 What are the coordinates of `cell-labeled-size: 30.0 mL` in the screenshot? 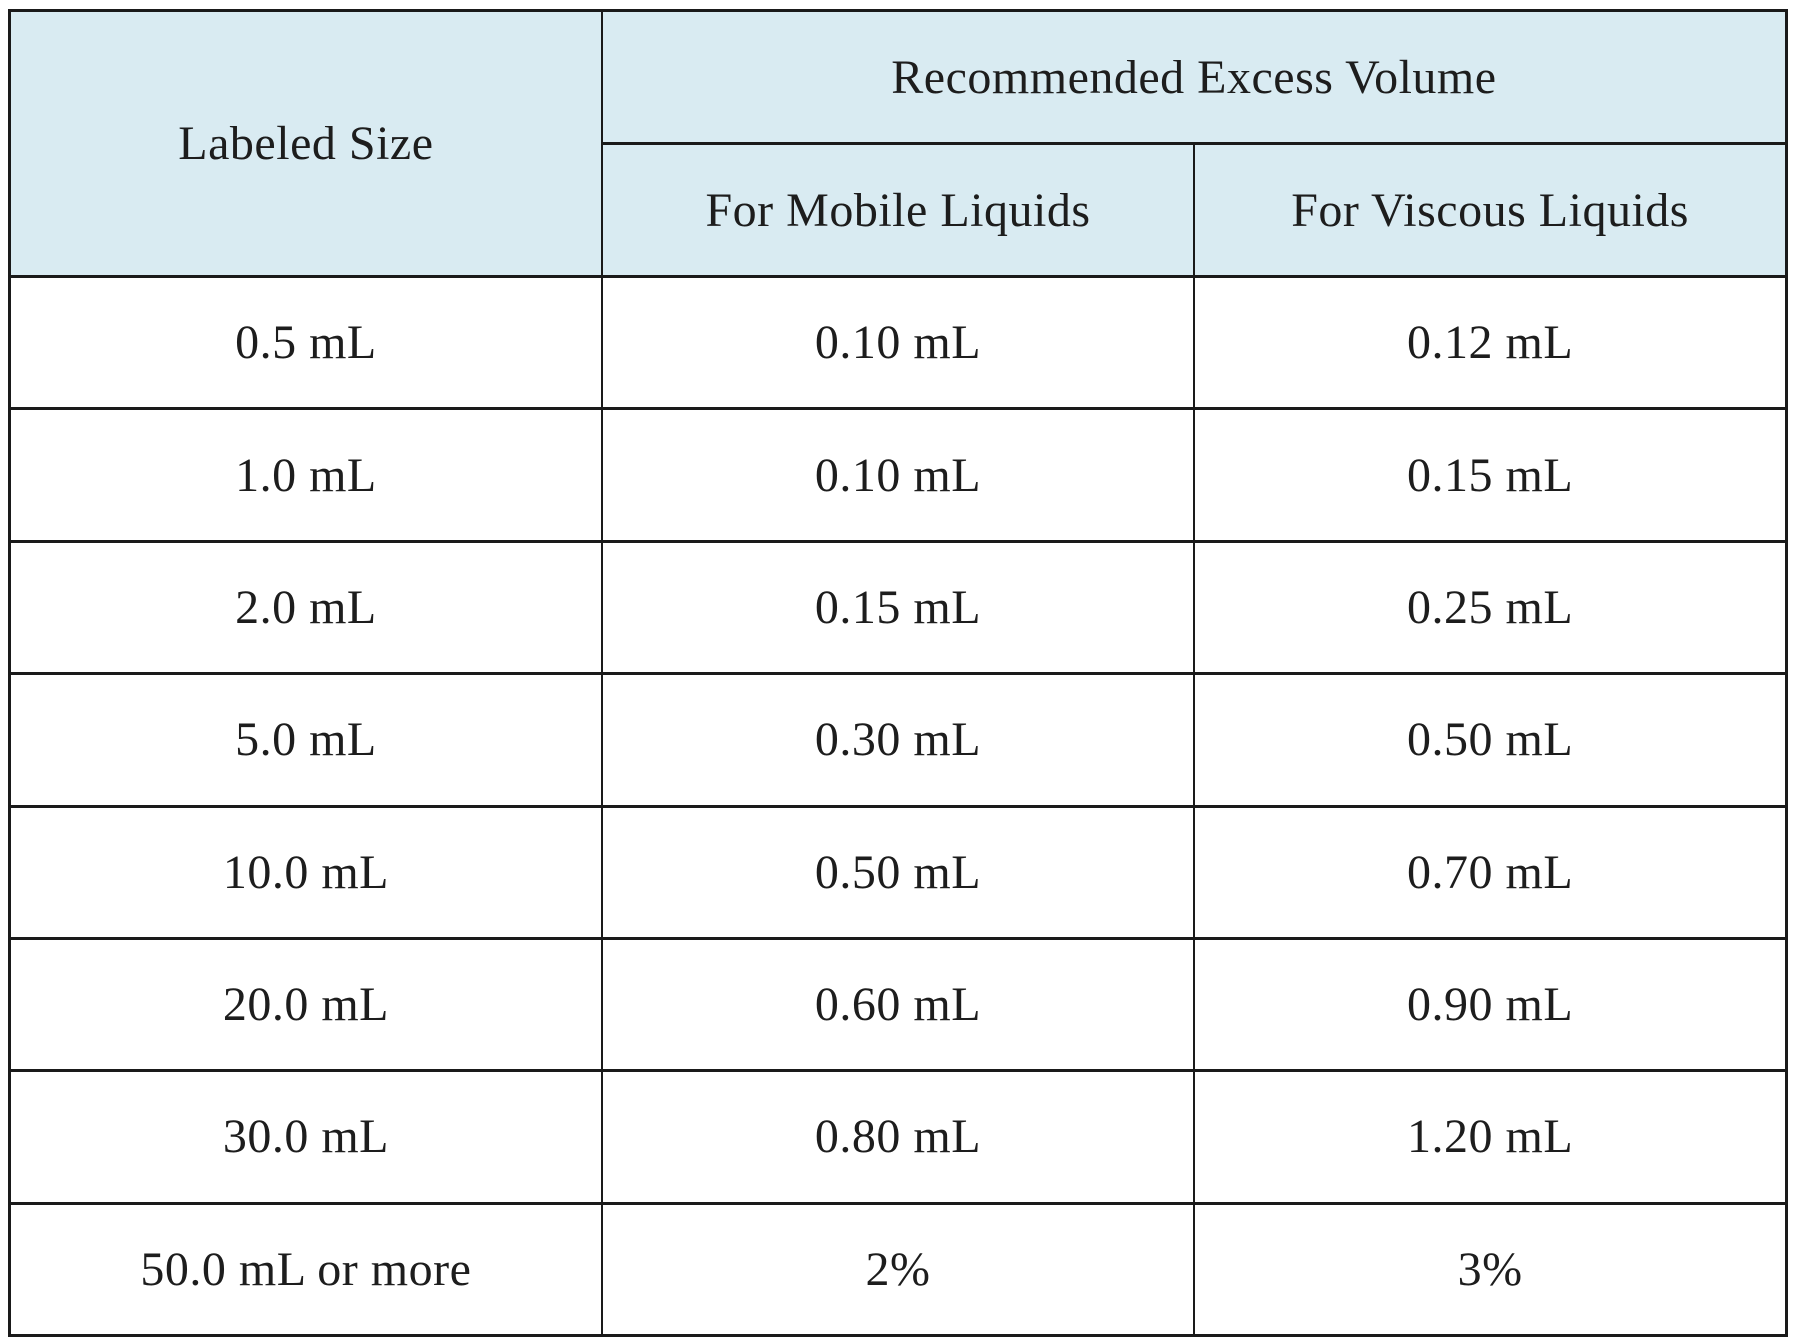 It's located at (305, 1137).